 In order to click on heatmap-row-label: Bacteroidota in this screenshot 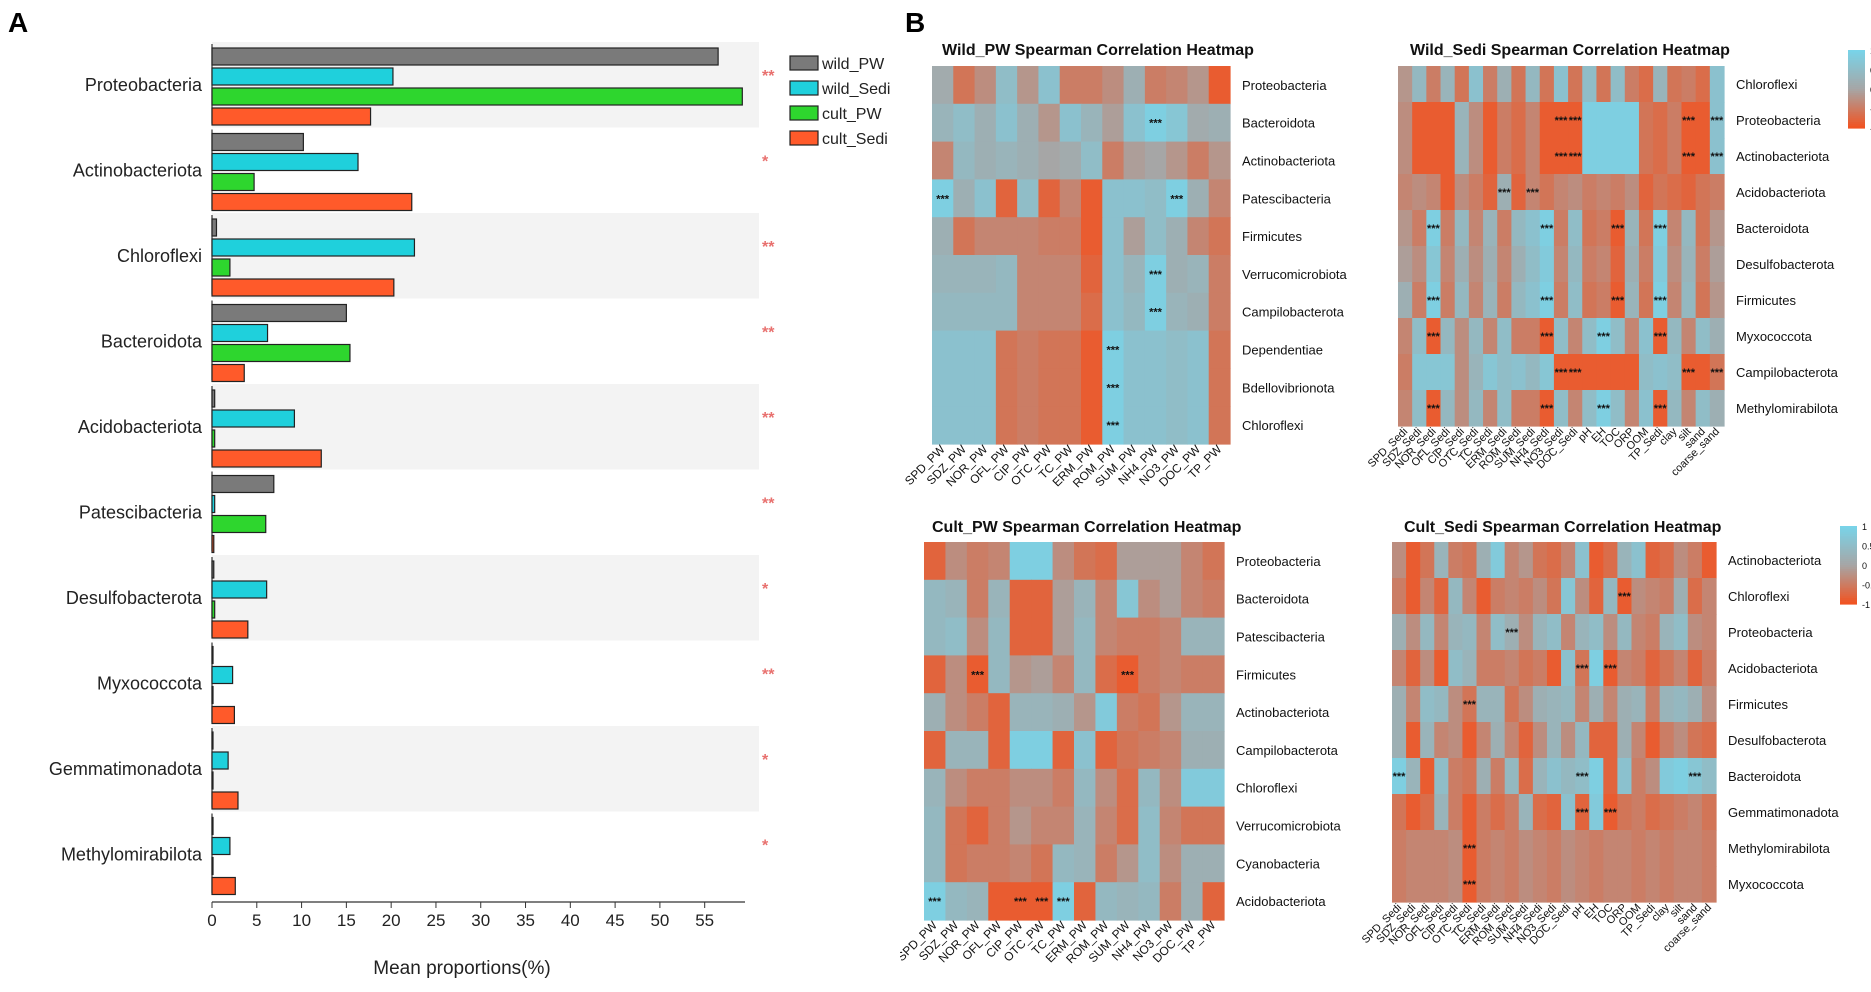, I will do `click(1279, 123)`.